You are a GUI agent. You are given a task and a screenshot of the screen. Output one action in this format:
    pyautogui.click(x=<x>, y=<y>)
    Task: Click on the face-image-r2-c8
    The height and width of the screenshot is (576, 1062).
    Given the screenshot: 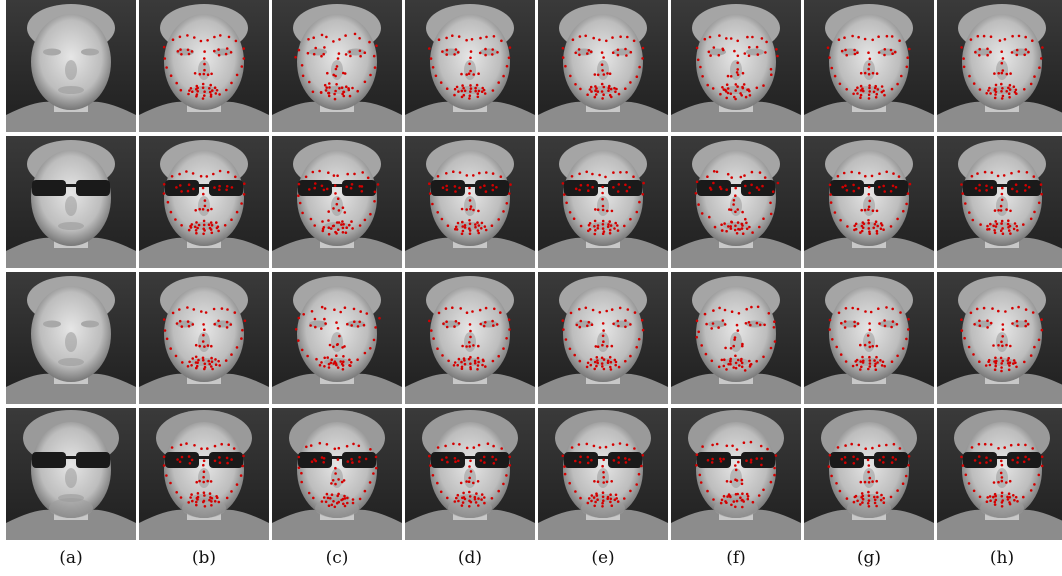 What is the action you would take?
    pyautogui.click(x=999, y=202)
    